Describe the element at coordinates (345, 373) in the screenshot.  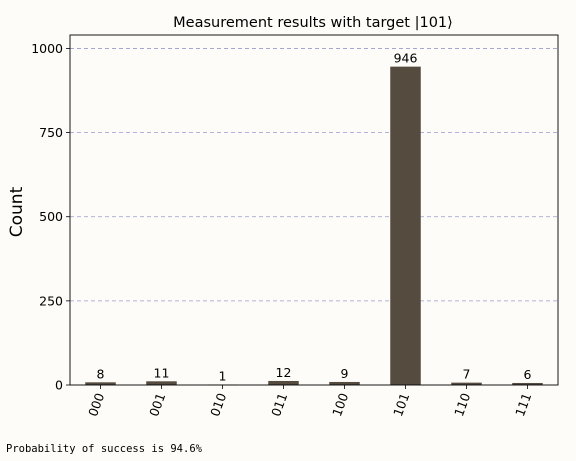
I see `bar-value-label: 9` at that location.